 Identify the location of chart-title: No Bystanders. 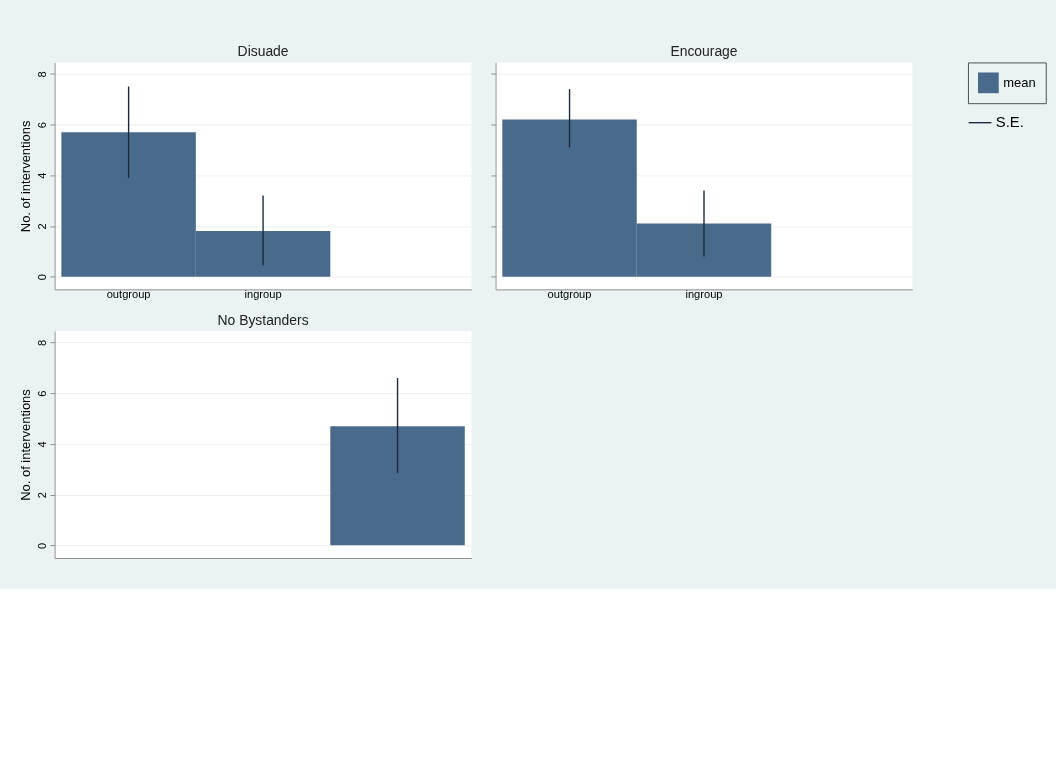
(263, 319).